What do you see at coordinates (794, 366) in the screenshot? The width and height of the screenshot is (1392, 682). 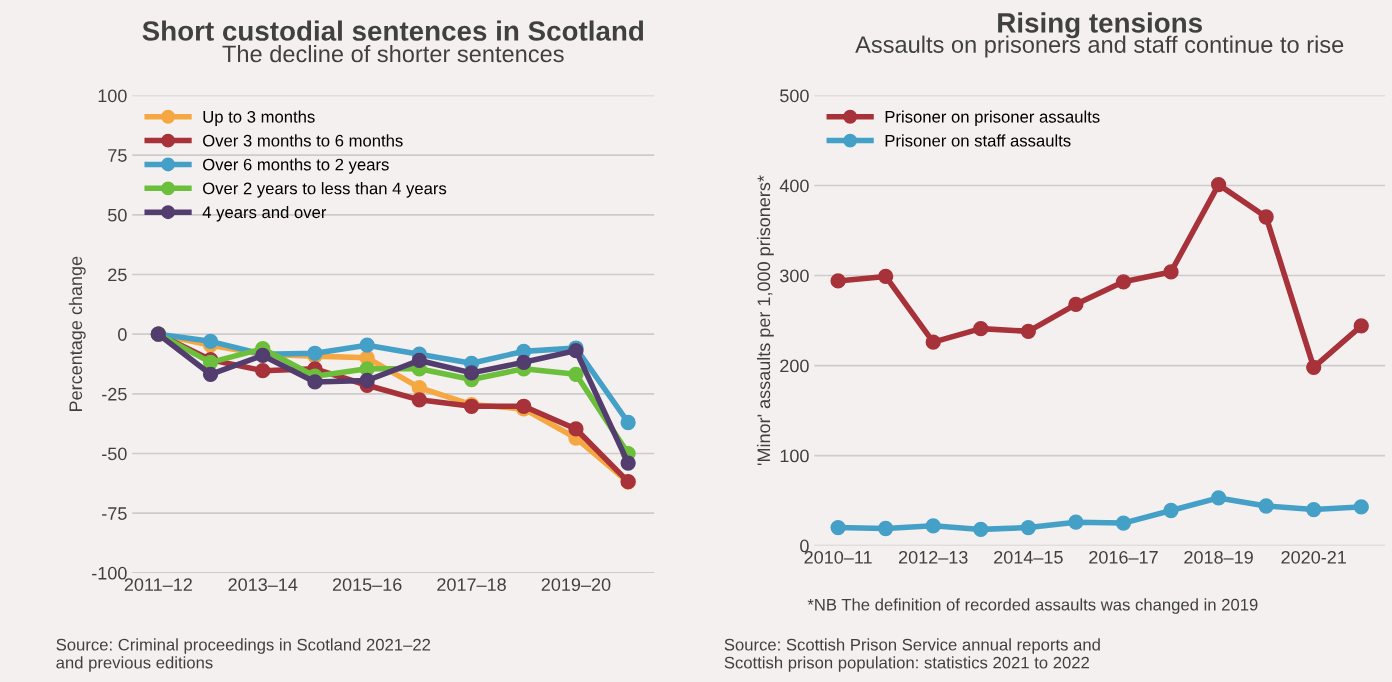 I see `y-tick-label: 200` at bounding box center [794, 366].